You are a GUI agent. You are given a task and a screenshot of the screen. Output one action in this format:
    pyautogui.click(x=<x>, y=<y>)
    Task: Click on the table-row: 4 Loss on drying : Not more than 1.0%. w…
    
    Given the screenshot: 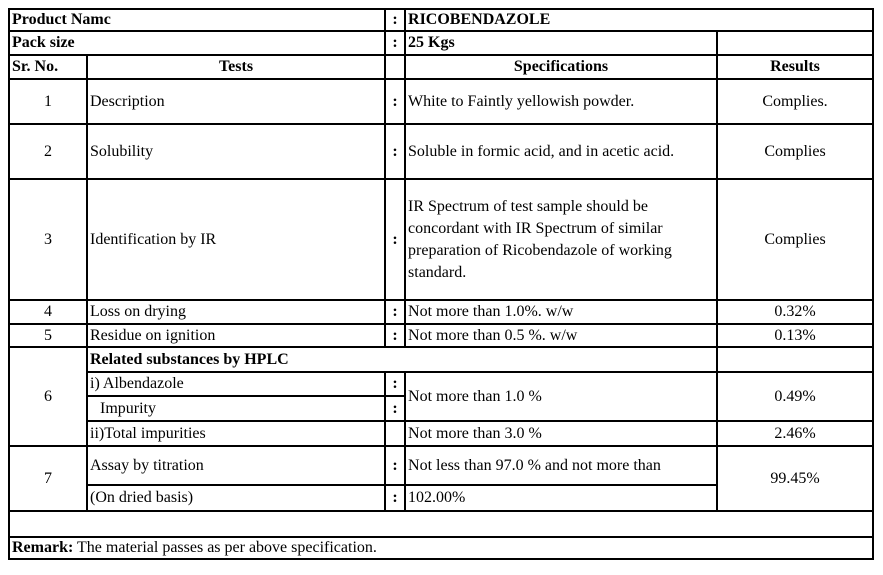 What is the action you would take?
    pyautogui.click(x=441, y=312)
    